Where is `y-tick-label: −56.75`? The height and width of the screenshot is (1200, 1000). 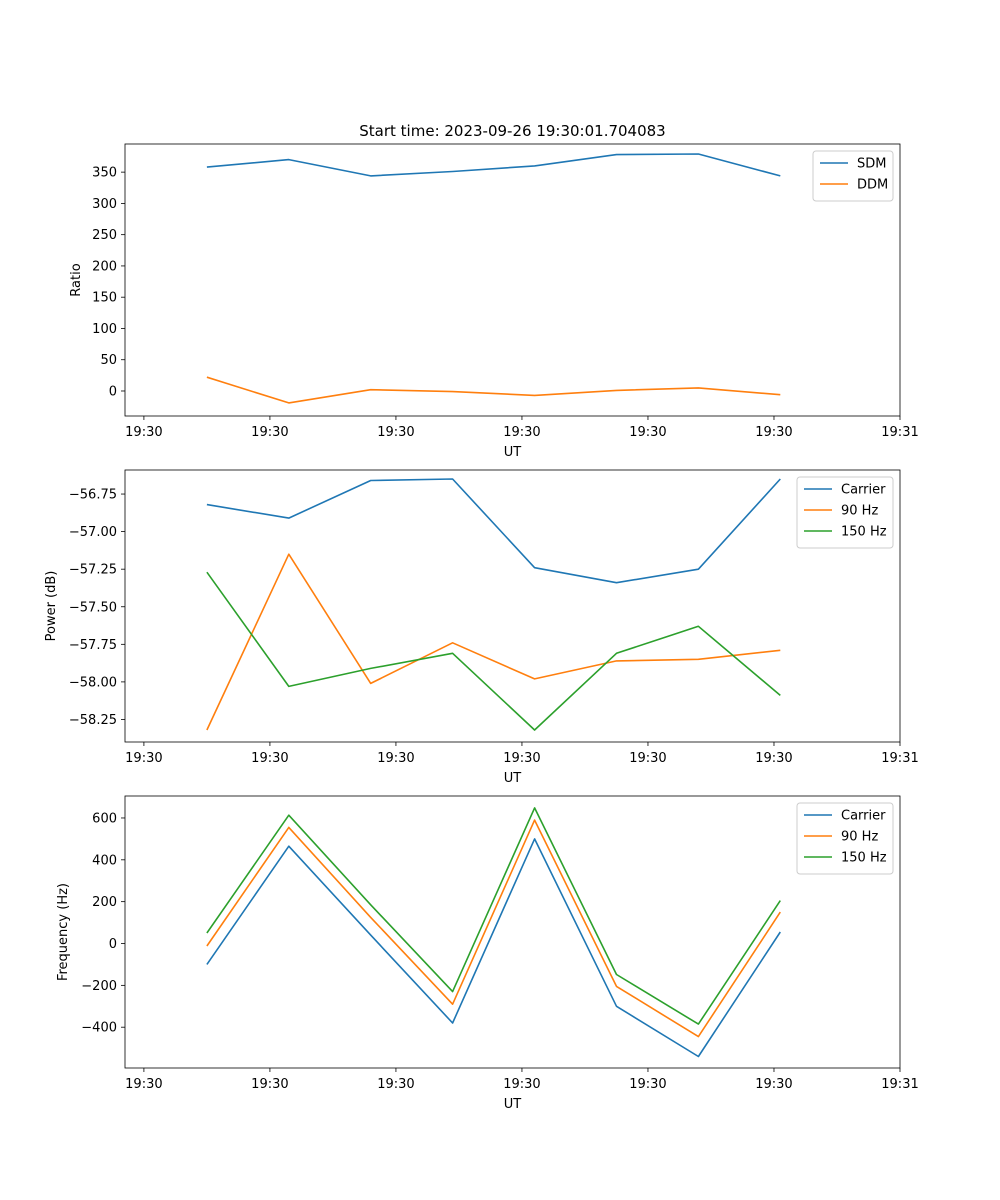 y-tick-label: −56.75 is located at coordinates (93, 495).